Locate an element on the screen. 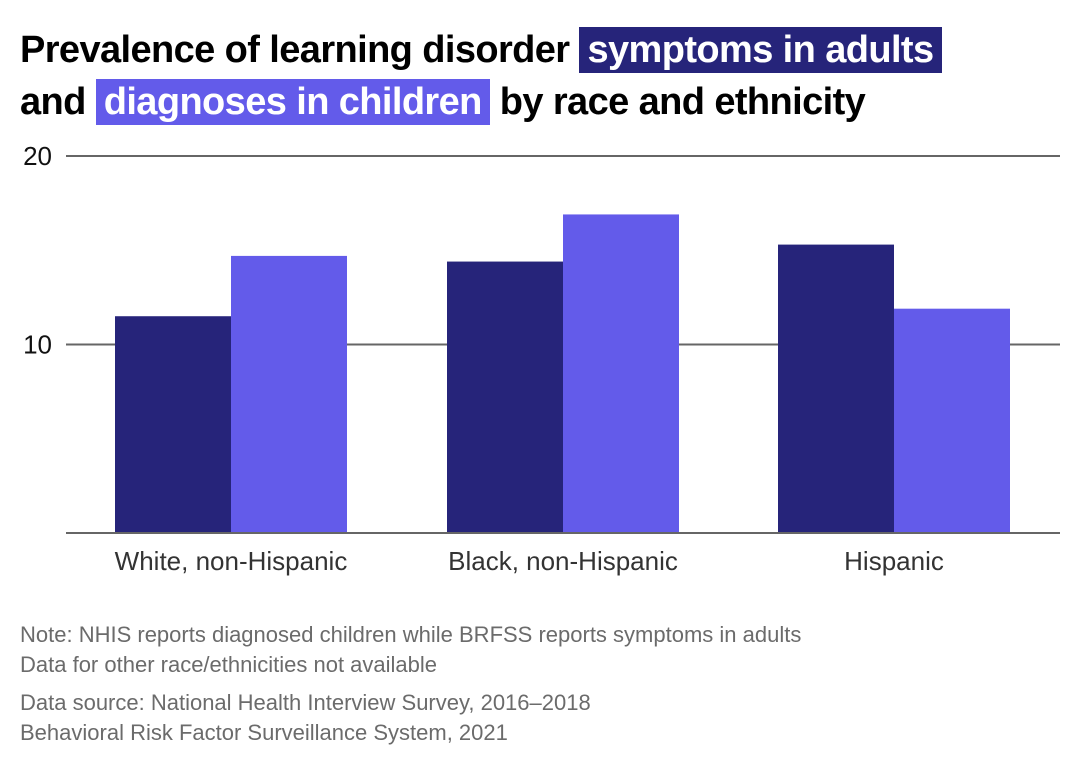 Image resolution: width=1080 pixels, height=770 pixels. title-part3: by race and ethnicity is located at coordinates (682, 102).